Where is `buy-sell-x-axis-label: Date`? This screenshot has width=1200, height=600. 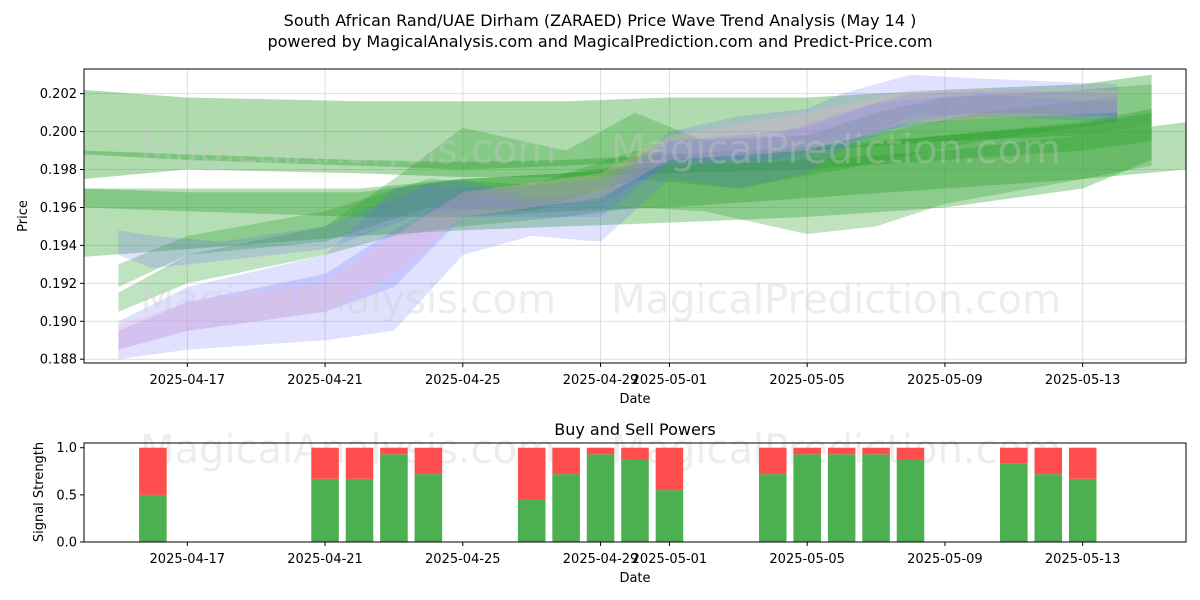
buy-sell-x-axis-label: Date is located at coordinates (634, 578).